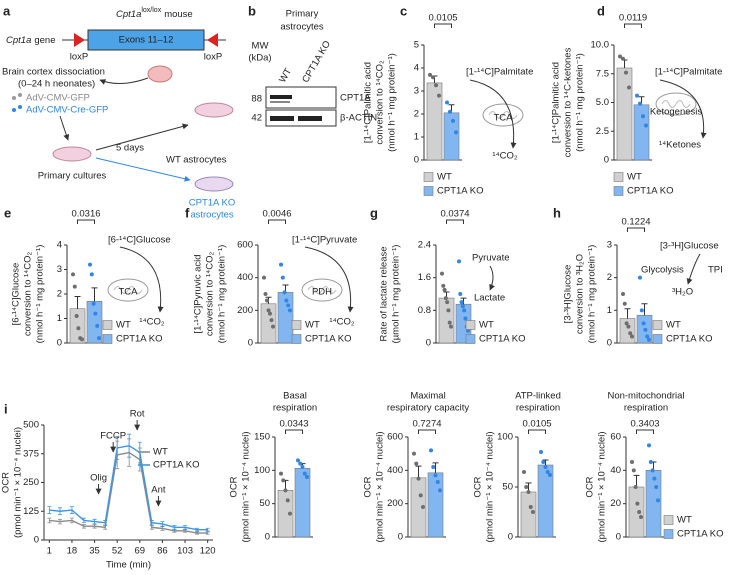 The image size is (732, 575). Describe the element at coordinates (302, 14) in the screenshot. I see `blot-title: Primary` at that location.